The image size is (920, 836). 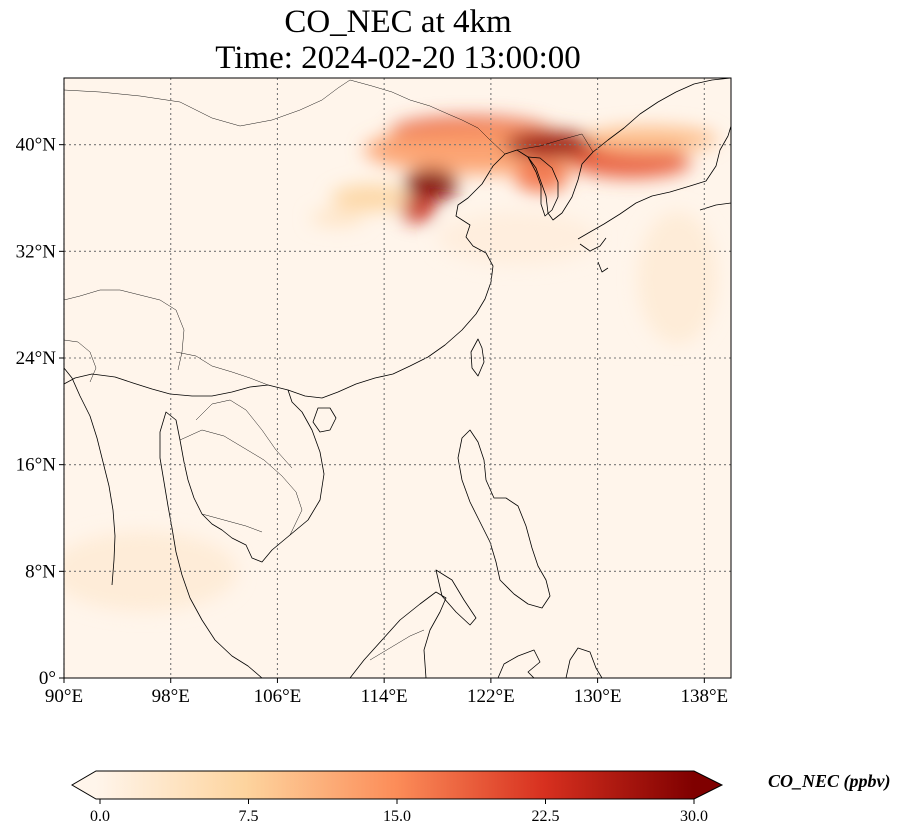 What do you see at coordinates (36, 145) in the screenshot?
I see `lat-tick-label: 40°N` at bounding box center [36, 145].